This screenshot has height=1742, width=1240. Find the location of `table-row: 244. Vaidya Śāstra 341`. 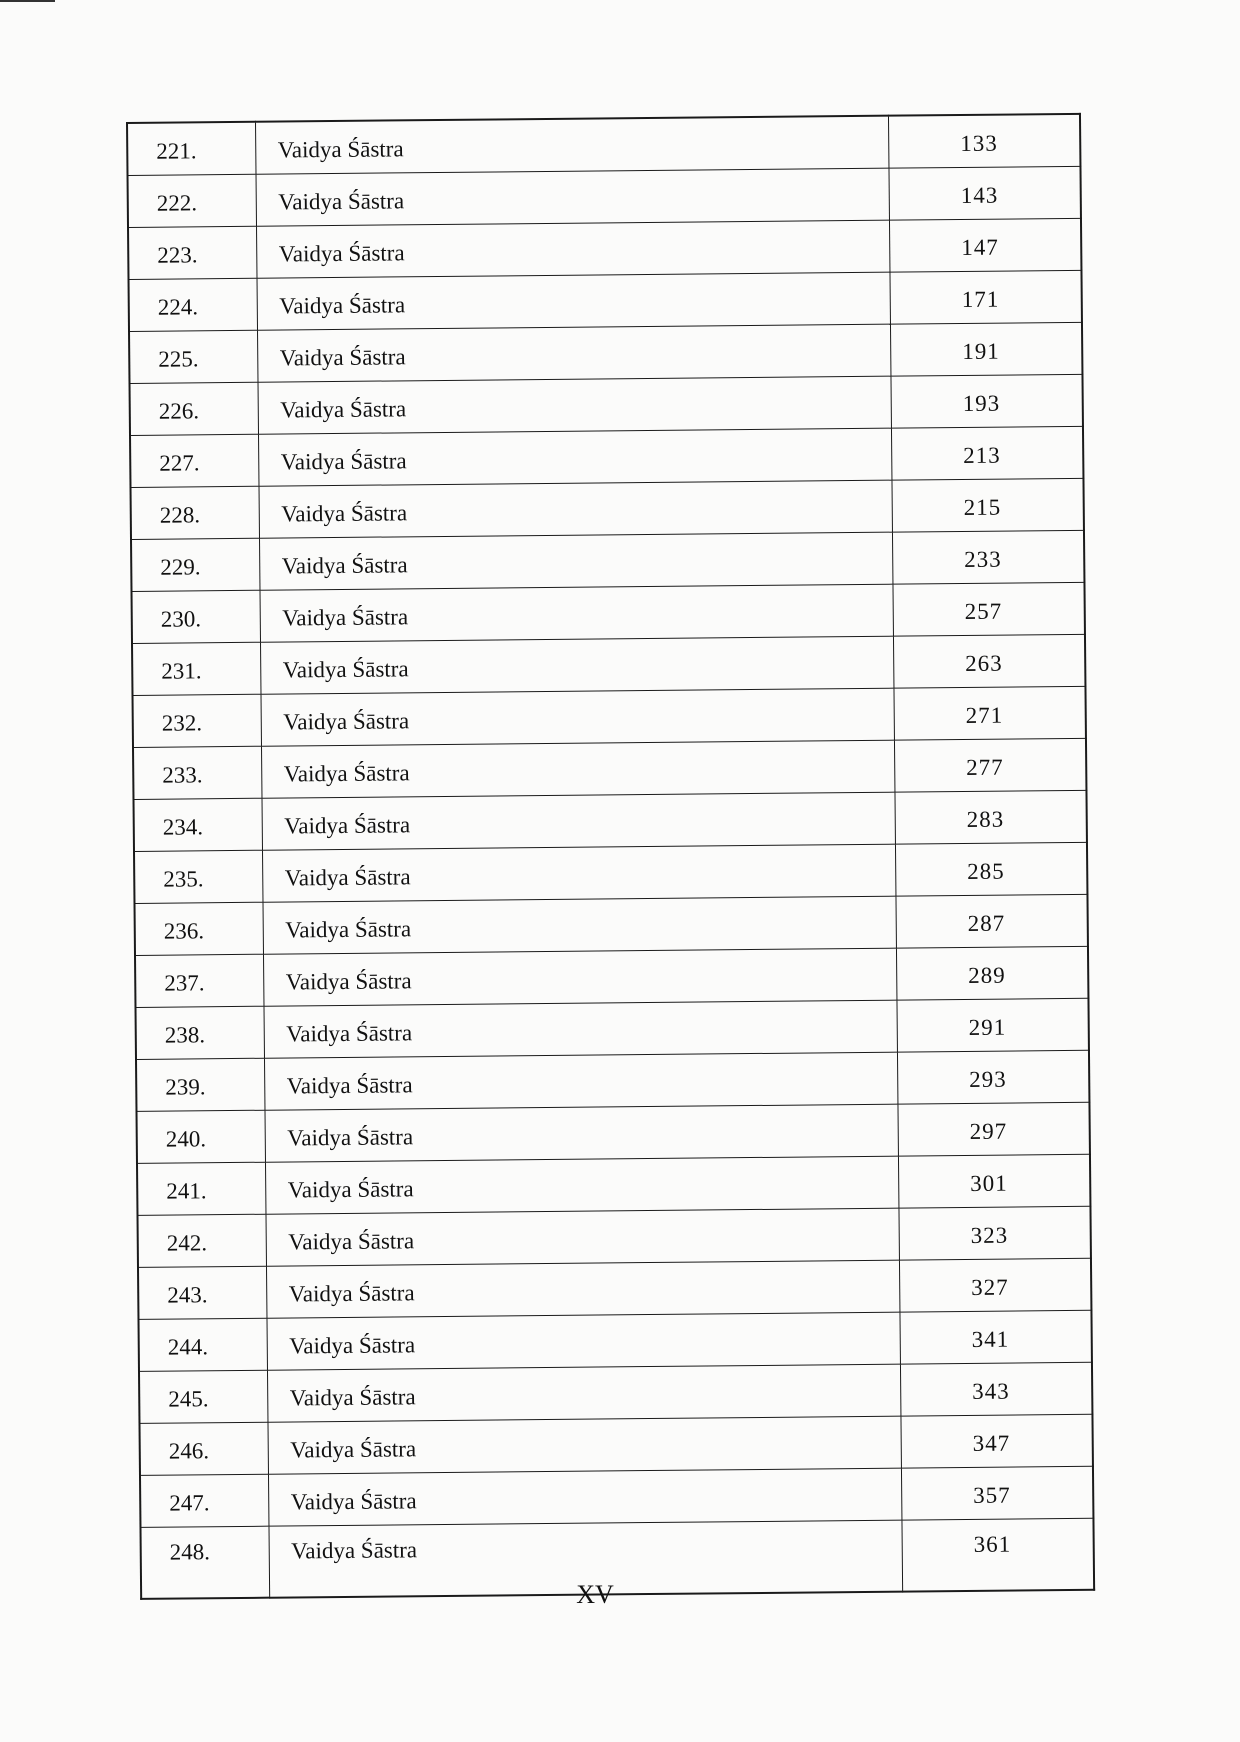

table-row: 244. Vaidya Śāstra 341 is located at coordinates (615, 1341).